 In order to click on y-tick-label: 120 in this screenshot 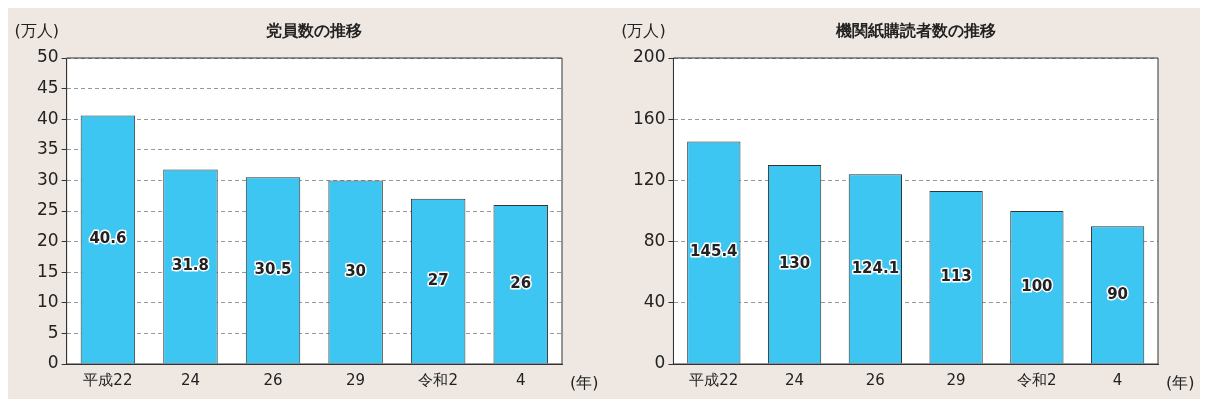, I will do `click(649, 178)`.